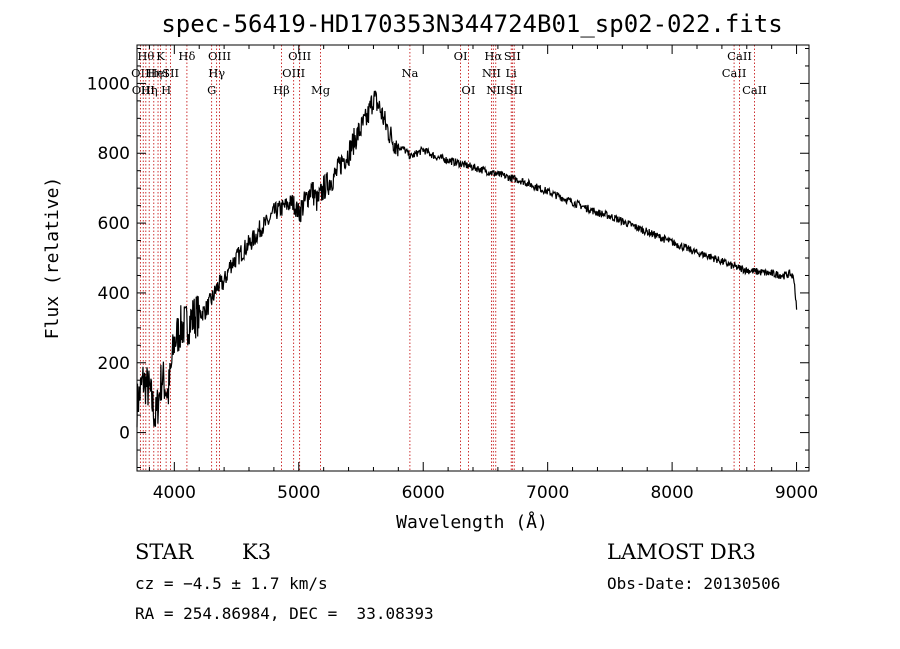 This screenshot has height=649, width=900. I want to click on y-tick-label: 400, so click(114, 294).